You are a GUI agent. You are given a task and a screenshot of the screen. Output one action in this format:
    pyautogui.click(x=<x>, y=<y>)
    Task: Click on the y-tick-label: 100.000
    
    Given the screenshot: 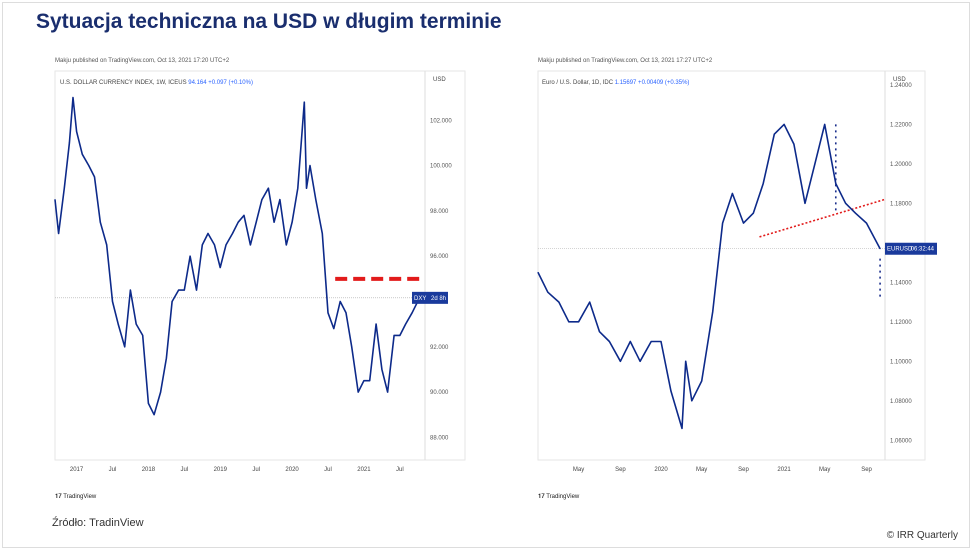 What is the action you would take?
    pyautogui.click(x=441, y=167)
    